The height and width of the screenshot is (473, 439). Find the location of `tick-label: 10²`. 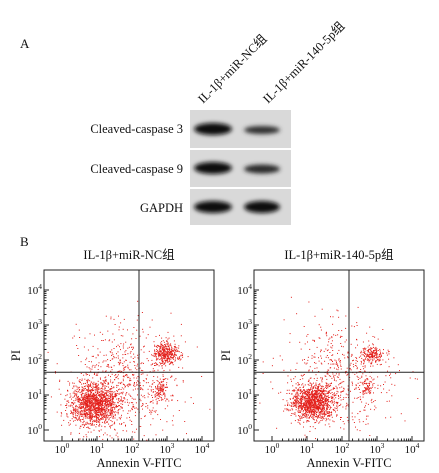

tick-label: 10² is located at coordinates (342, 448).